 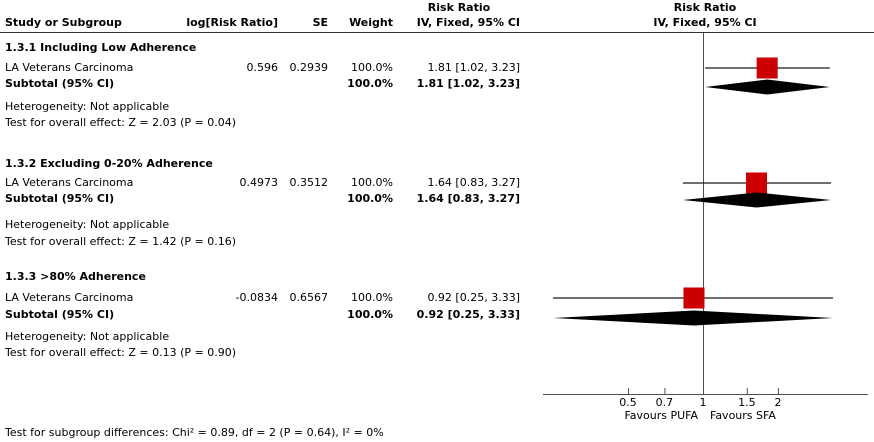 I want to click on study-ci-text: 0.92 [0.25, 3.33], so click(x=473, y=297).